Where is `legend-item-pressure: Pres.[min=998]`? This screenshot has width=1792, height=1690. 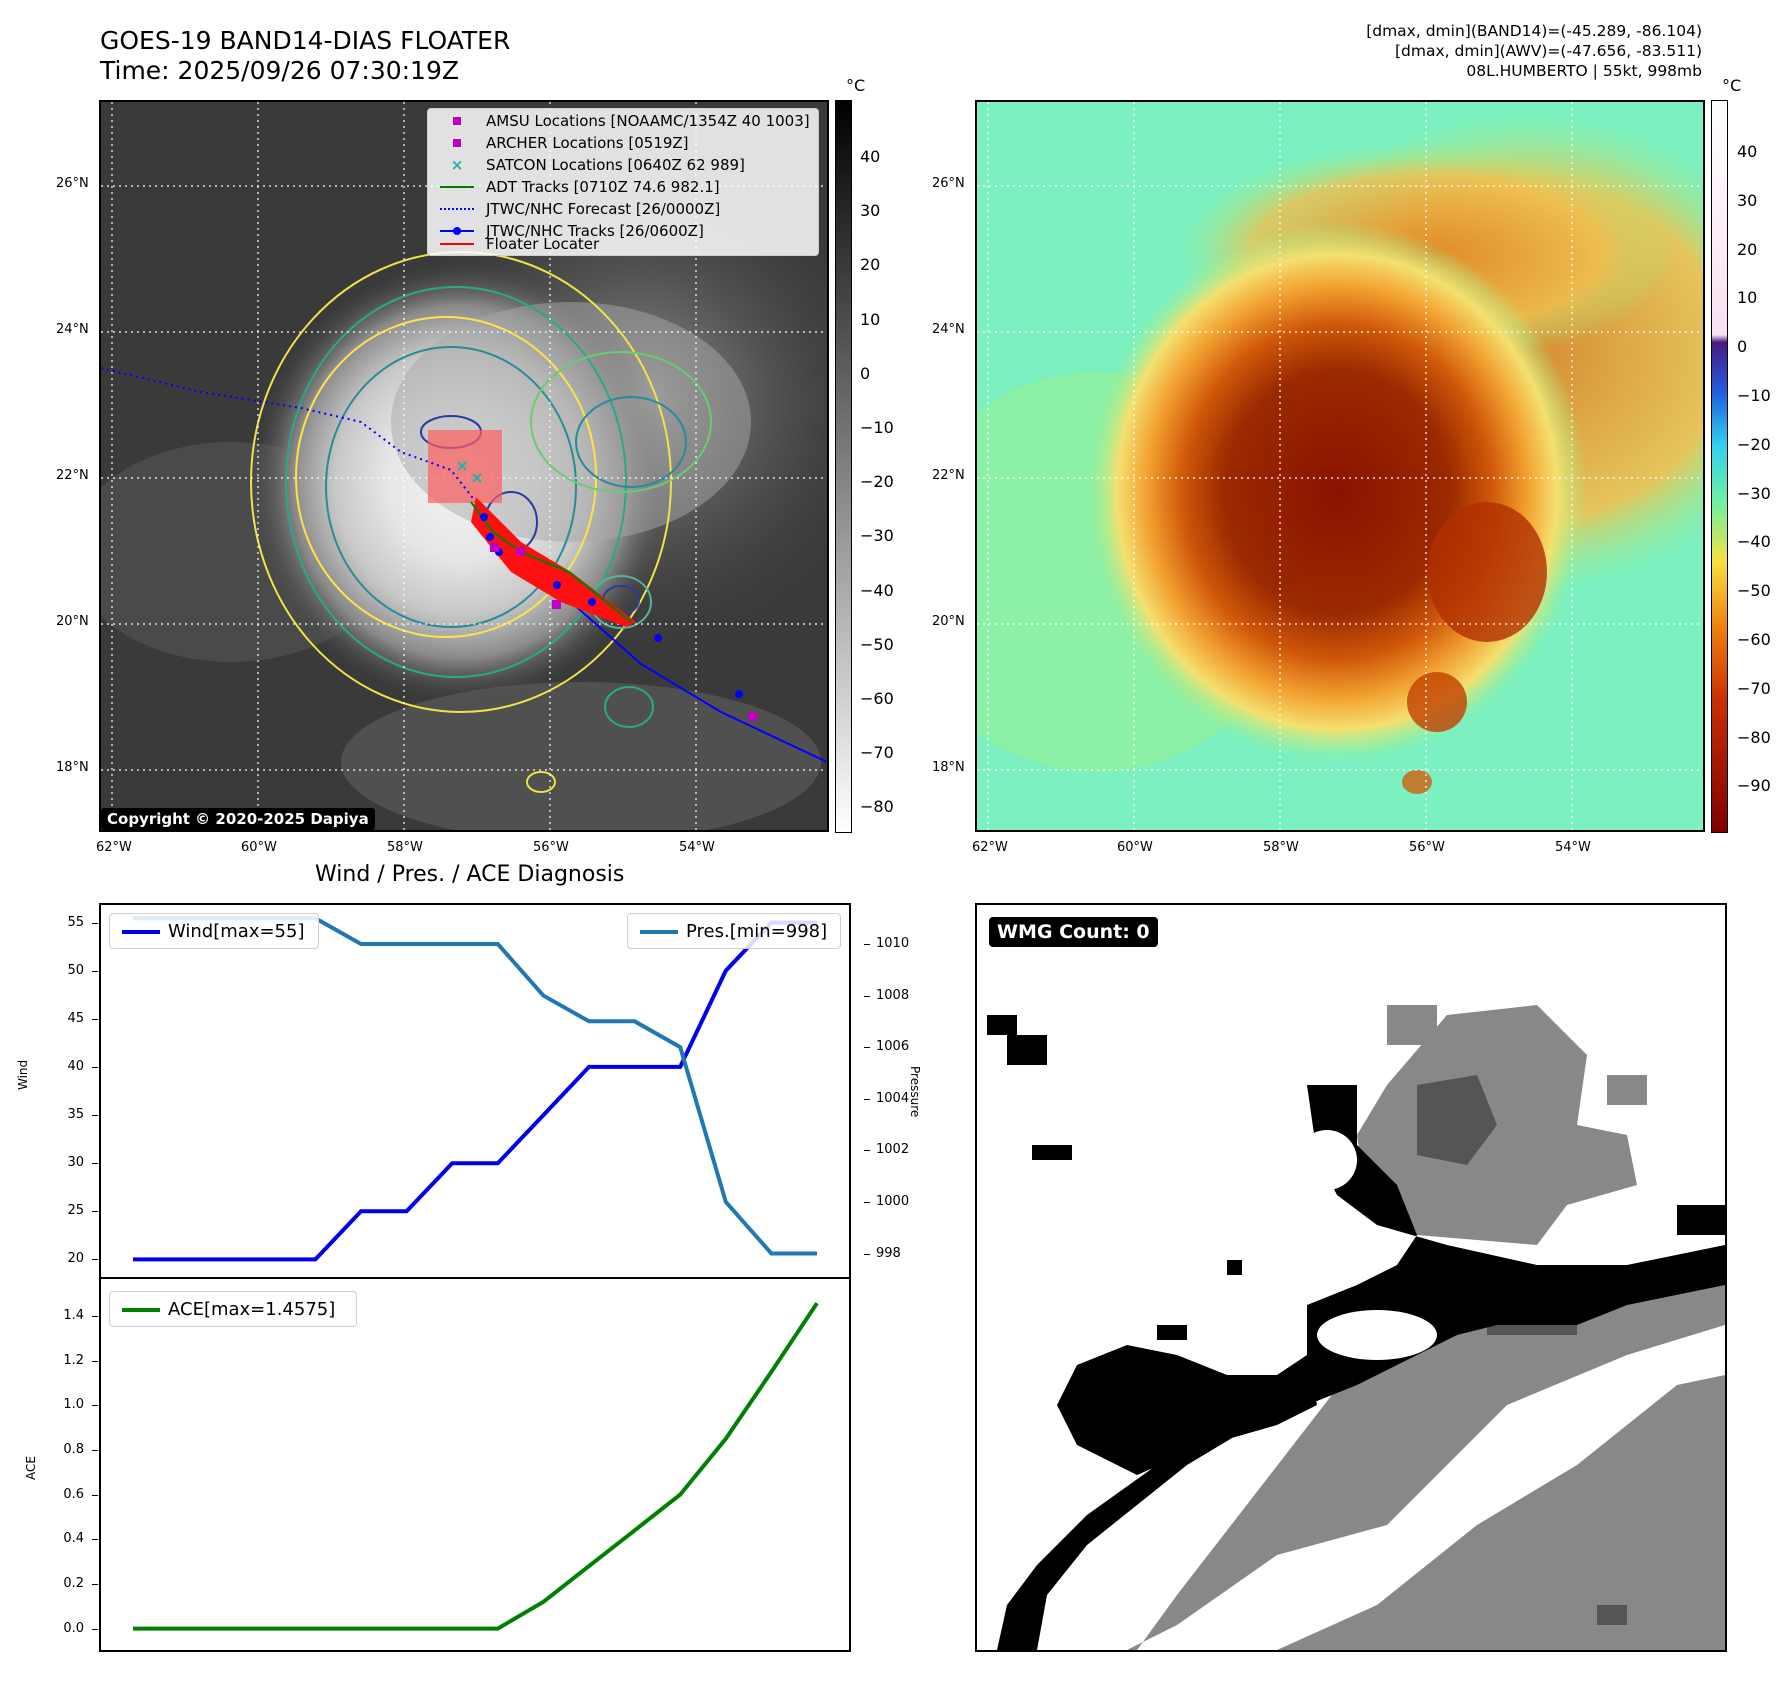 legend-item-pressure: Pres.[min=998] is located at coordinates (732, 931).